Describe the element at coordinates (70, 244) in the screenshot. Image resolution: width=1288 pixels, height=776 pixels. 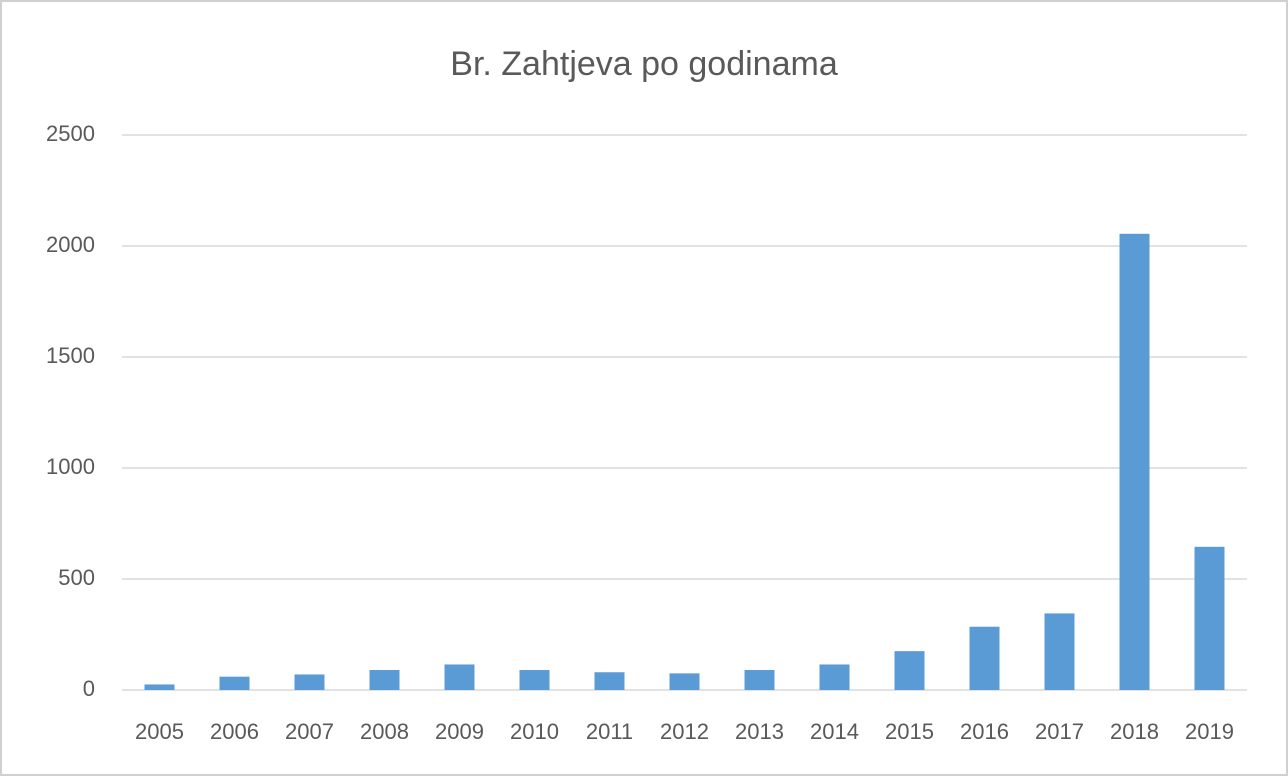
I see `y-tick-label: 2000` at that location.